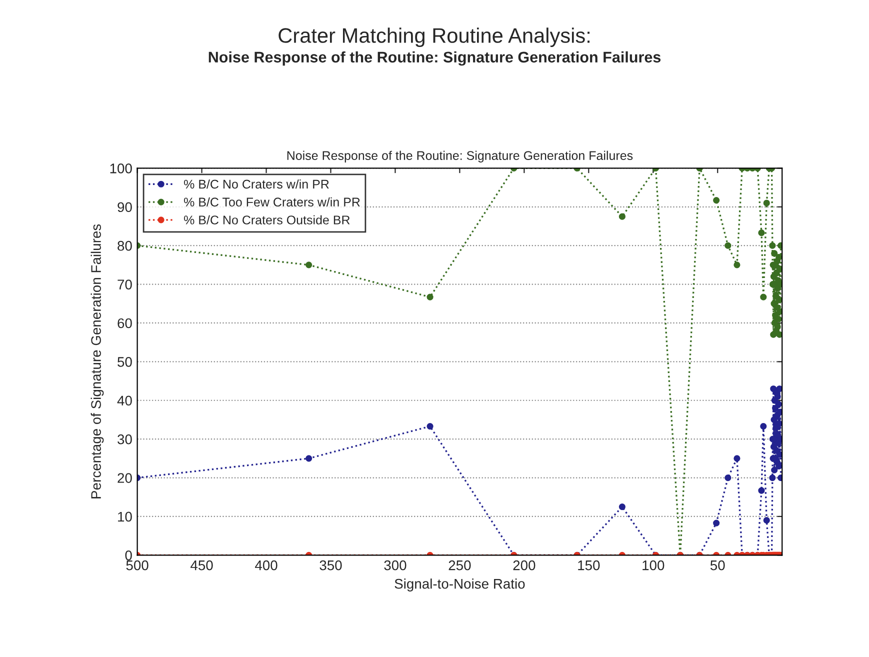 The width and height of the screenshot is (869, 657). What do you see at coordinates (125, 207) in the screenshot?
I see `y-tick-label: 90` at bounding box center [125, 207].